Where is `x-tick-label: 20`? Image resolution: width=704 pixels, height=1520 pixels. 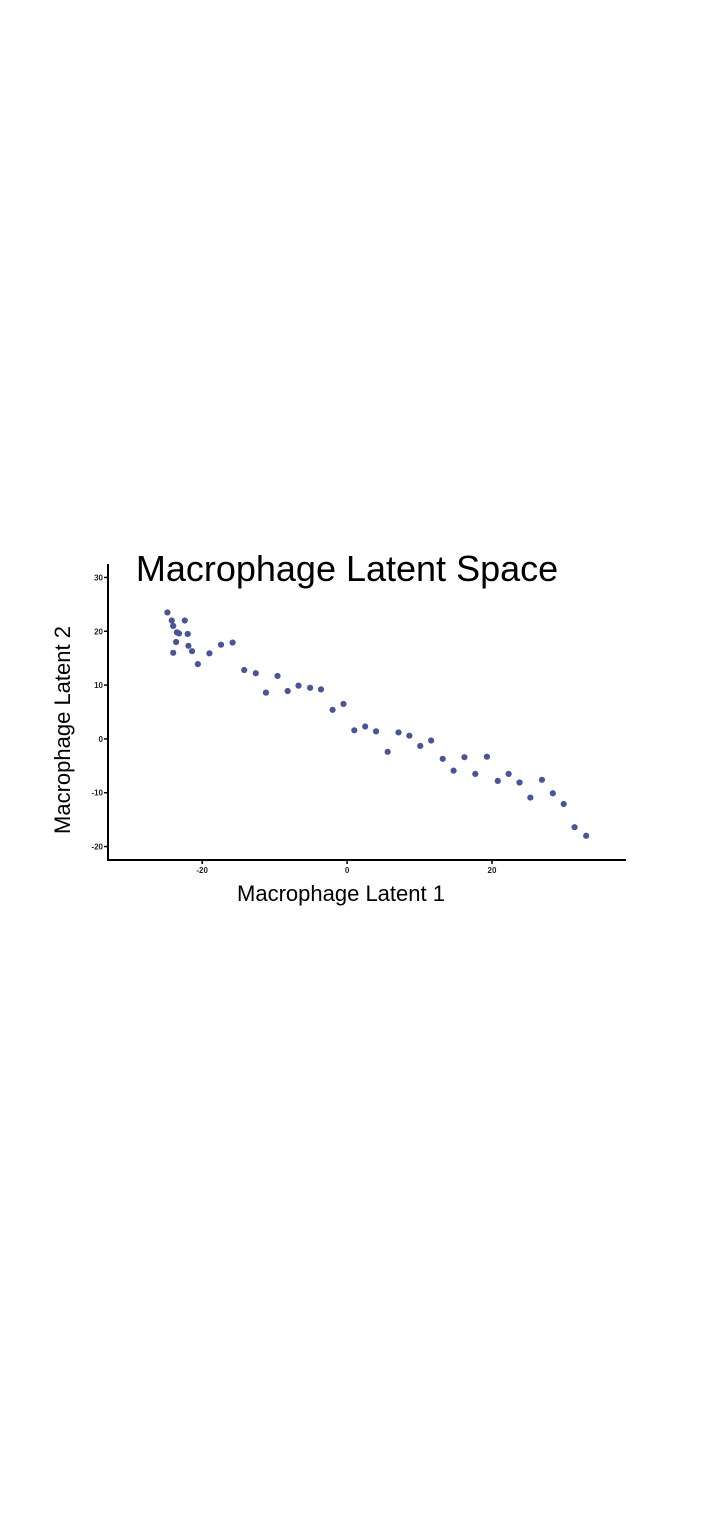
x-tick-label: 20 is located at coordinates (492, 870).